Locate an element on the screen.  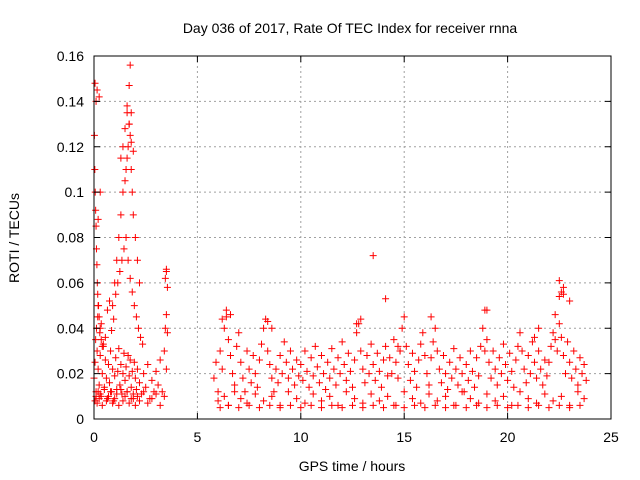
x-tick-label: 0 is located at coordinates (94, 437).